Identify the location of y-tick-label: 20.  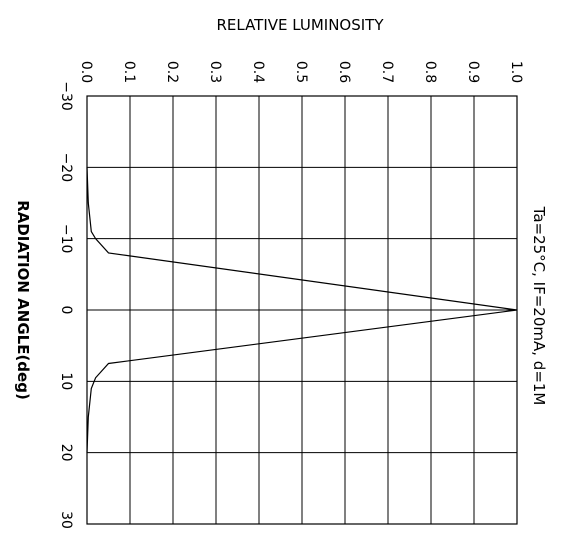
(66, 453).